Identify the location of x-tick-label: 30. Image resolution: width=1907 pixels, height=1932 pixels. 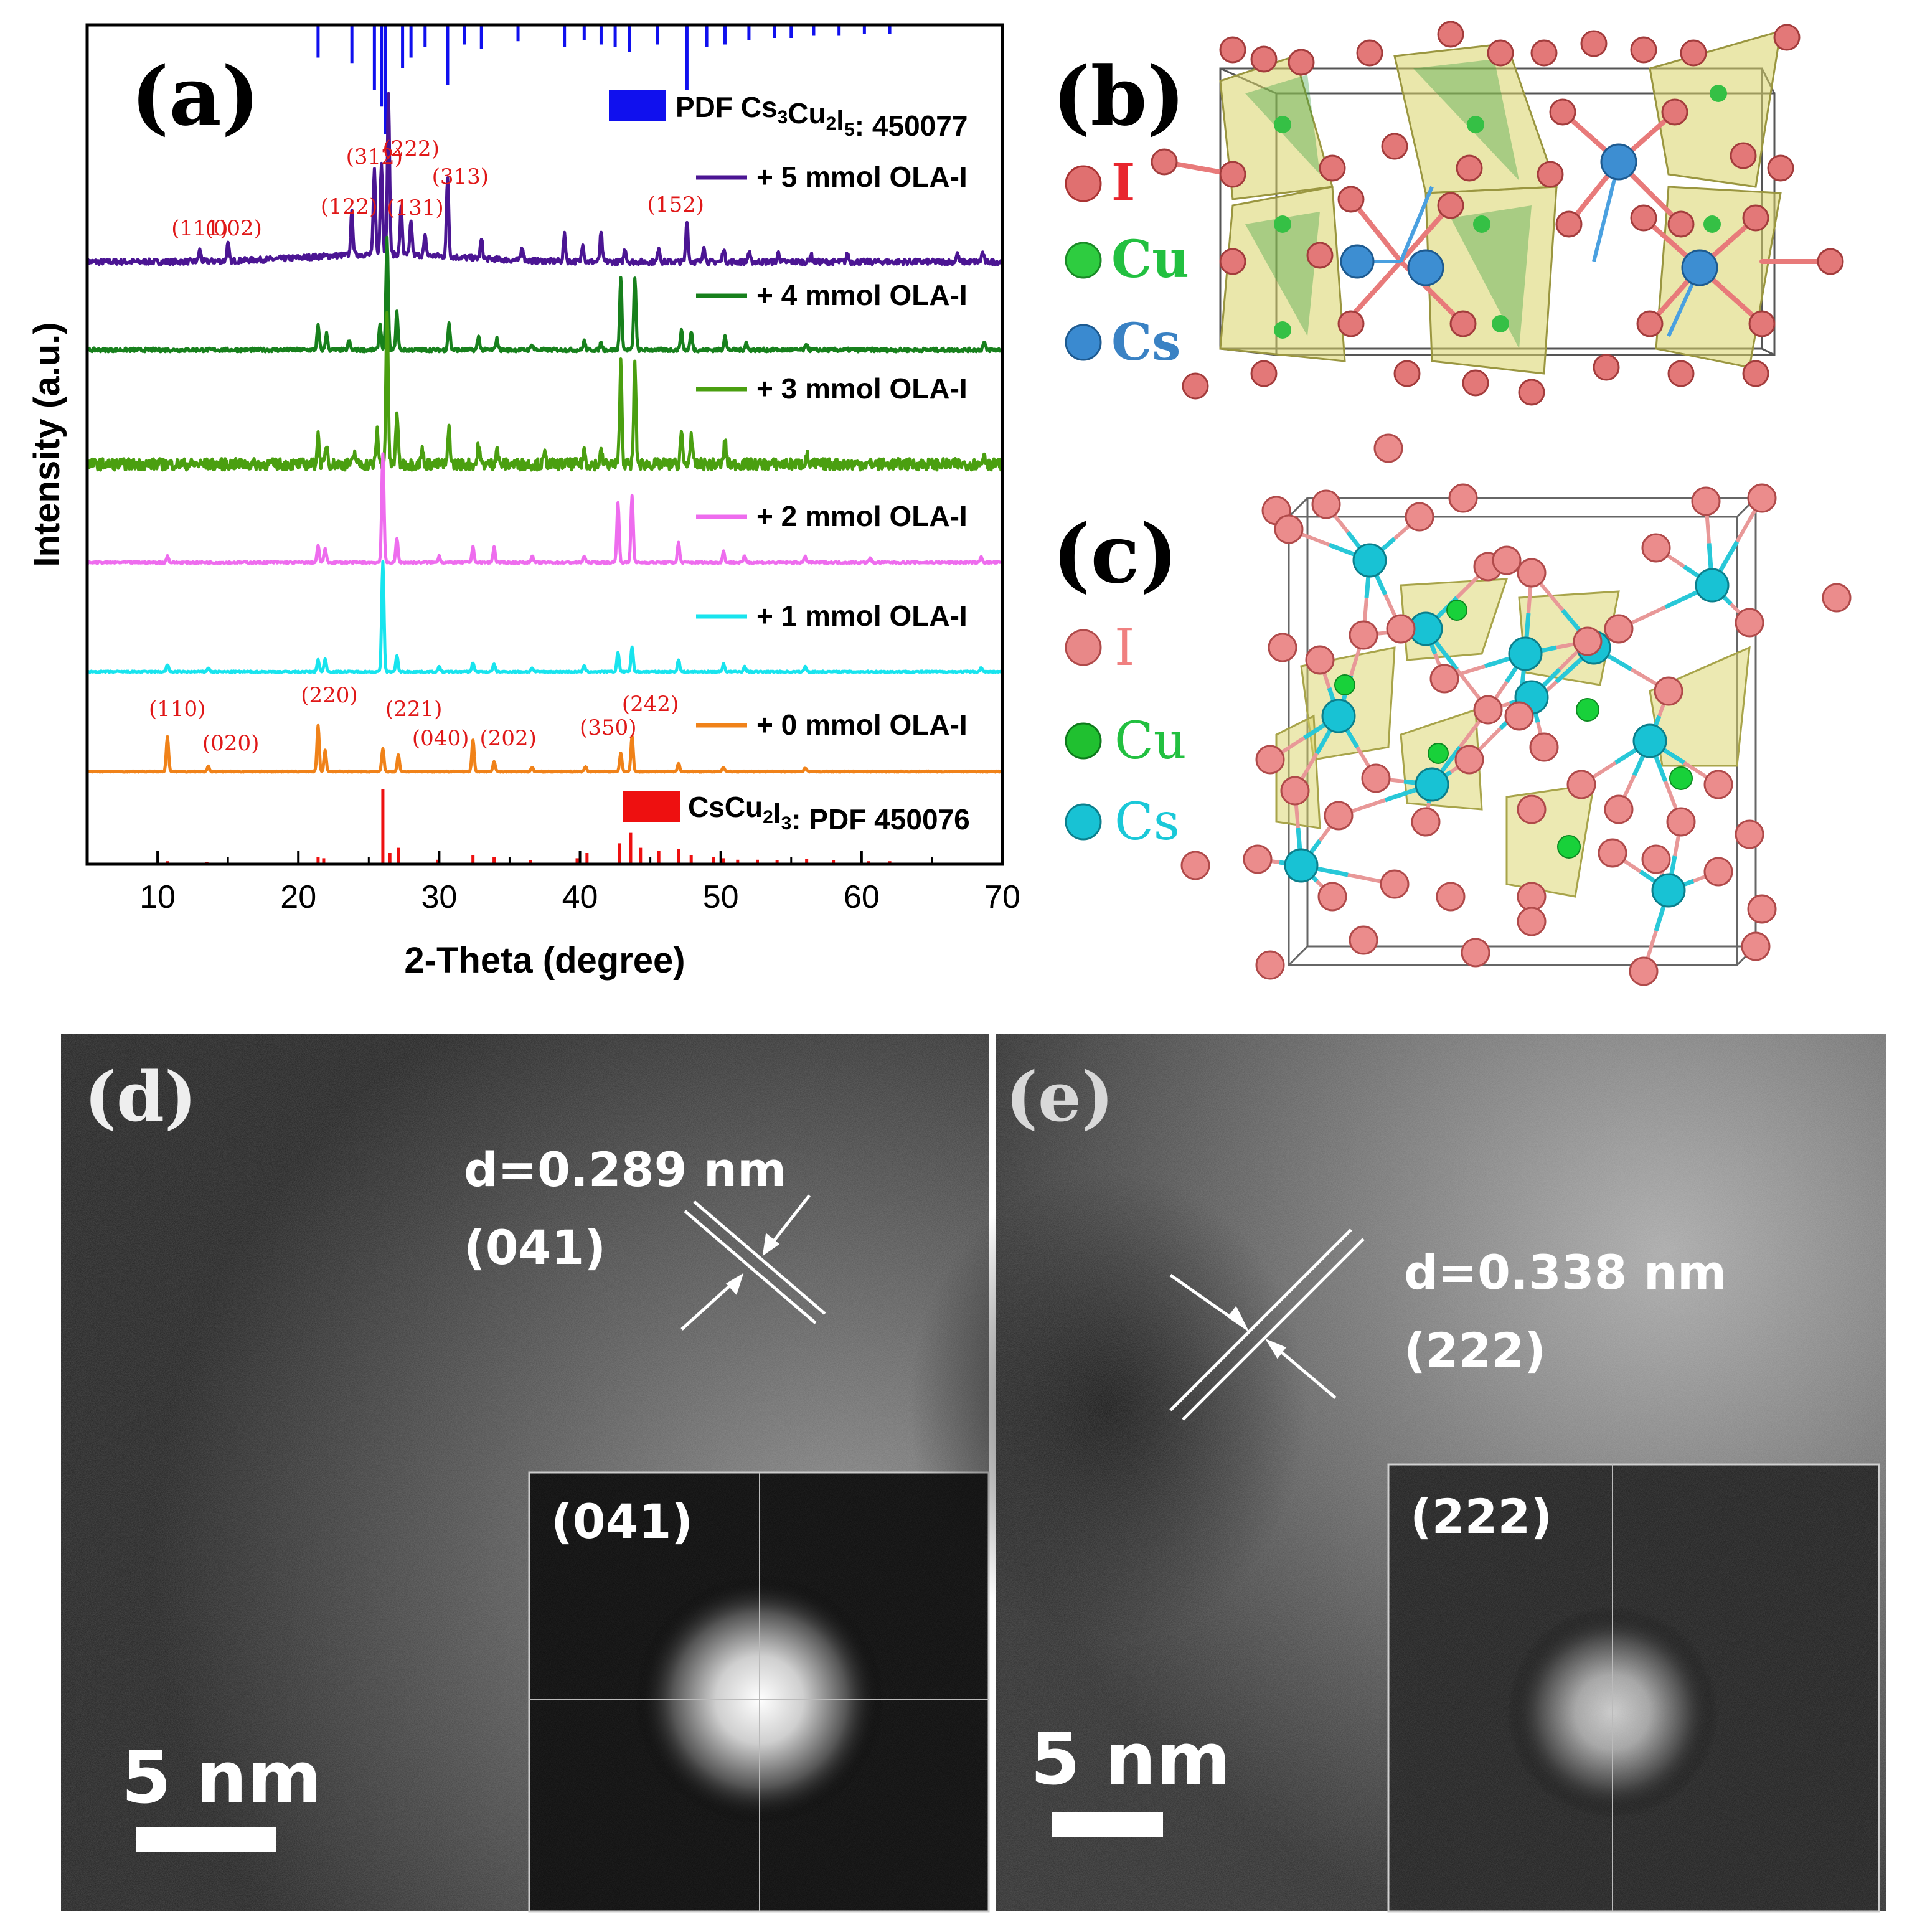
(439, 897).